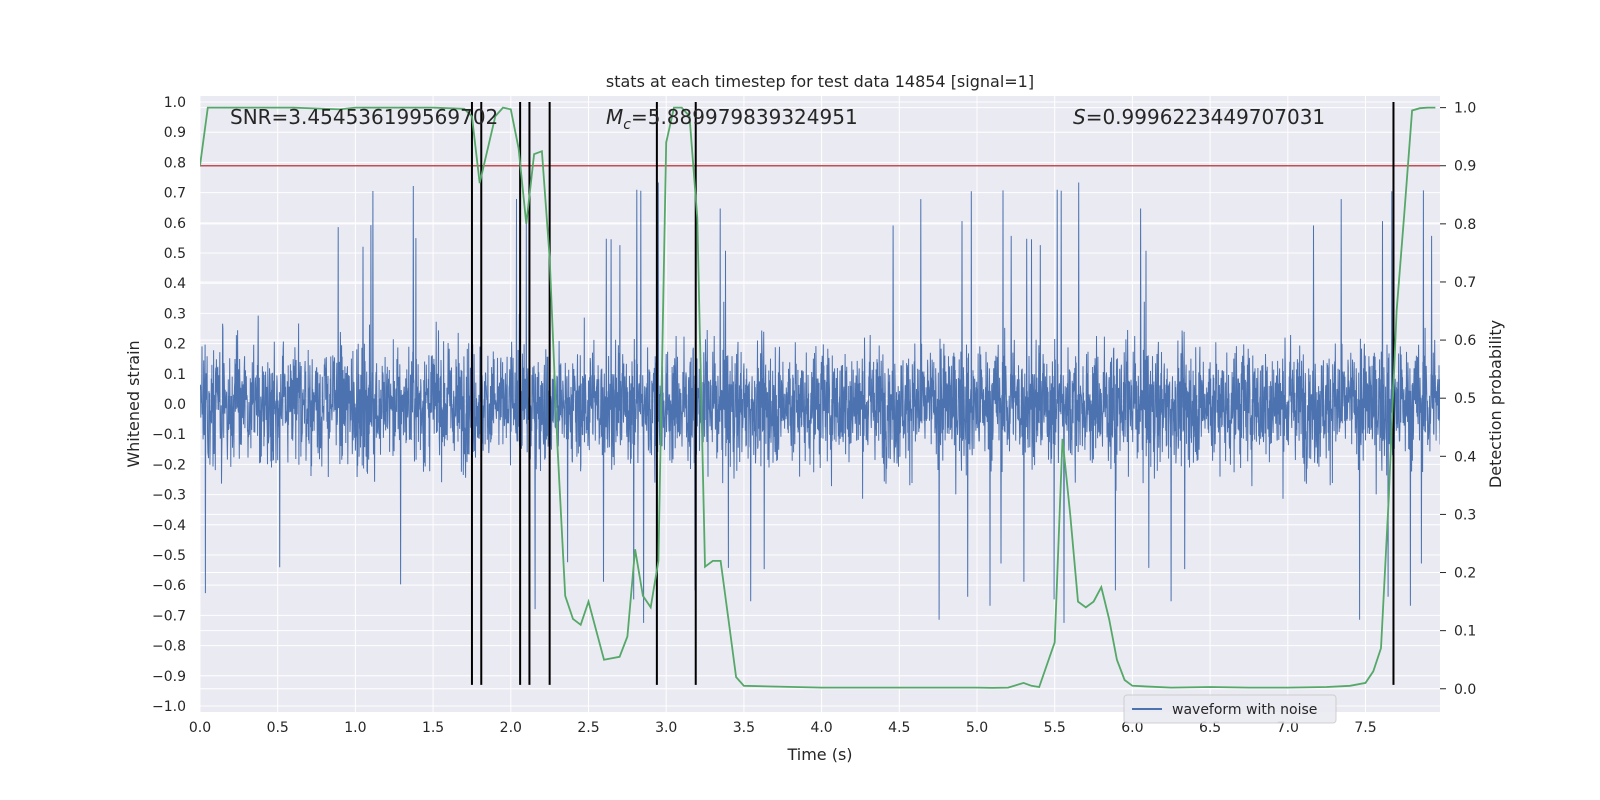 Image resolution: width=1600 pixels, height=800 pixels. Describe the element at coordinates (175, 133) in the screenshot. I see `y-tick-label: 0.9` at that location.